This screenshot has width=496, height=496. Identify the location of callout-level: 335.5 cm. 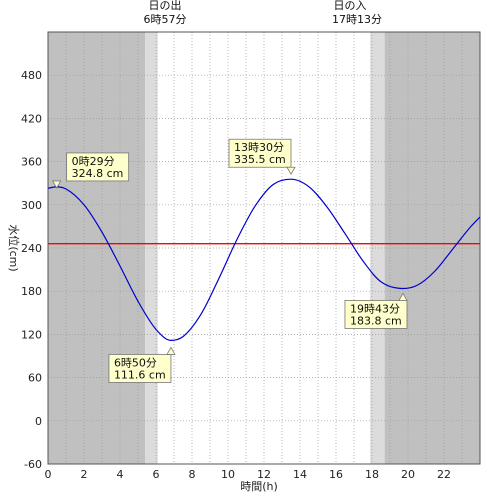
(260, 159).